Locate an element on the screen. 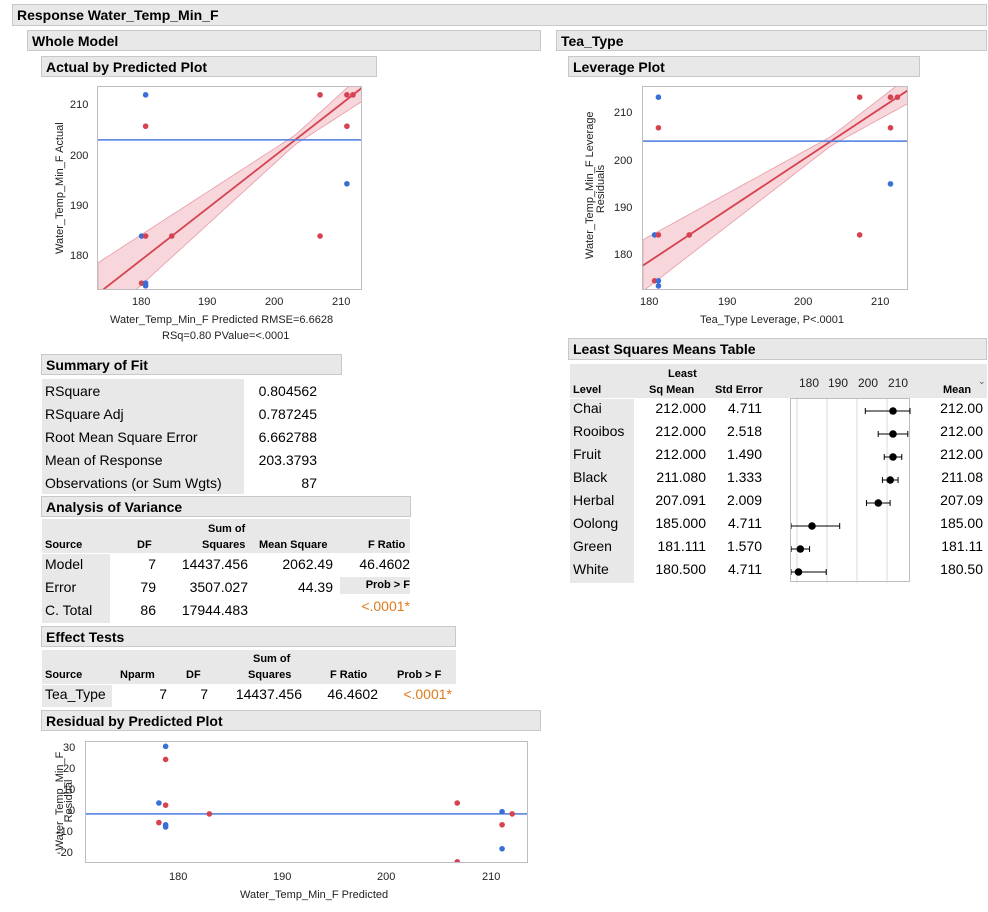 This screenshot has width=988, height=912. effect-df: 7 is located at coordinates (204, 694).